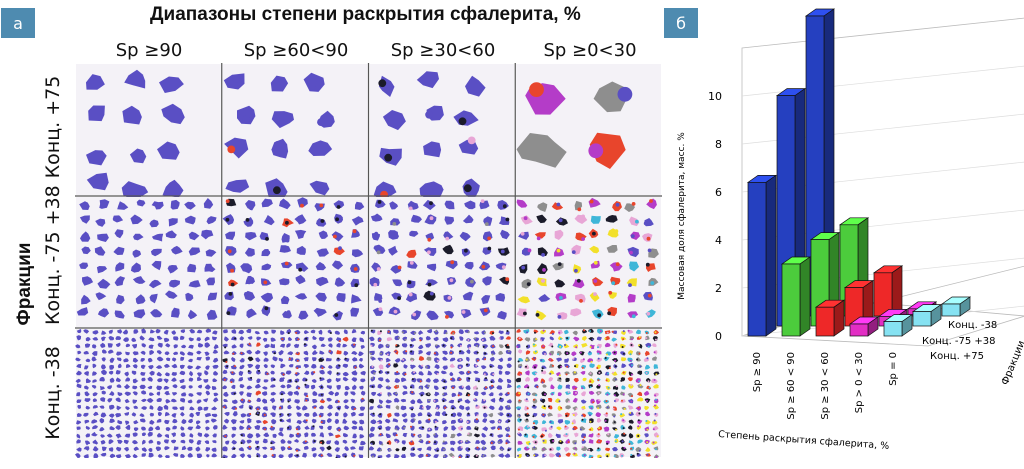  I want to click on column-header-sp90: Sp ≥90, so click(149, 50).